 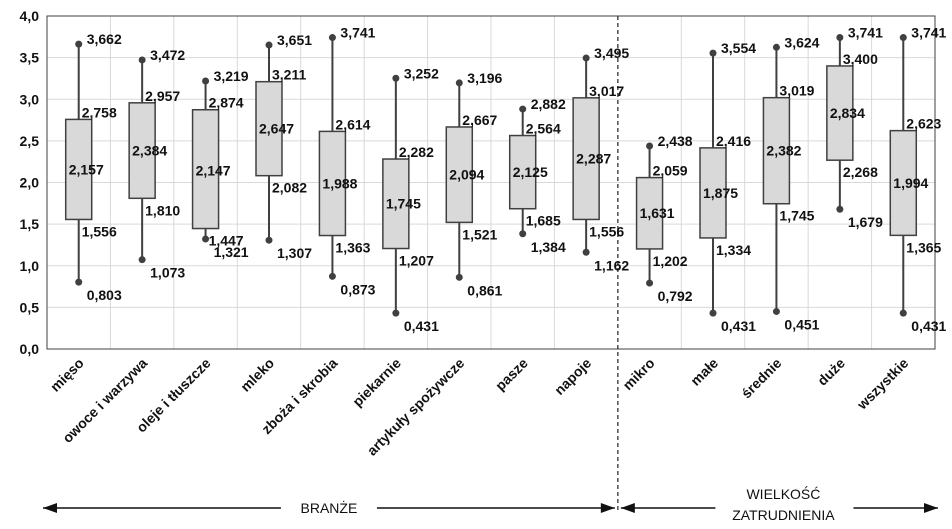 What do you see at coordinates (484, 290) in the screenshot?
I see `data-label: 0,861` at bounding box center [484, 290].